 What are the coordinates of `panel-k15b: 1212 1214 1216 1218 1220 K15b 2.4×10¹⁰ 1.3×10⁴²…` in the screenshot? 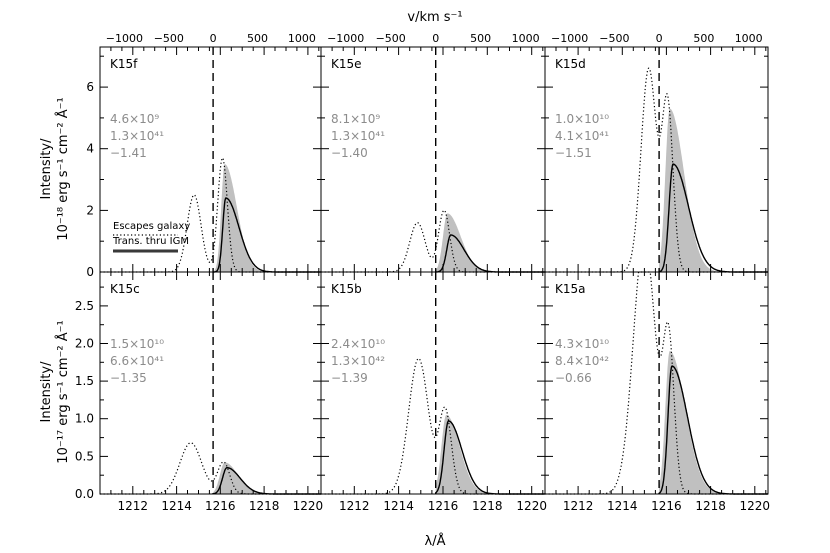 It's located at (433, 392).